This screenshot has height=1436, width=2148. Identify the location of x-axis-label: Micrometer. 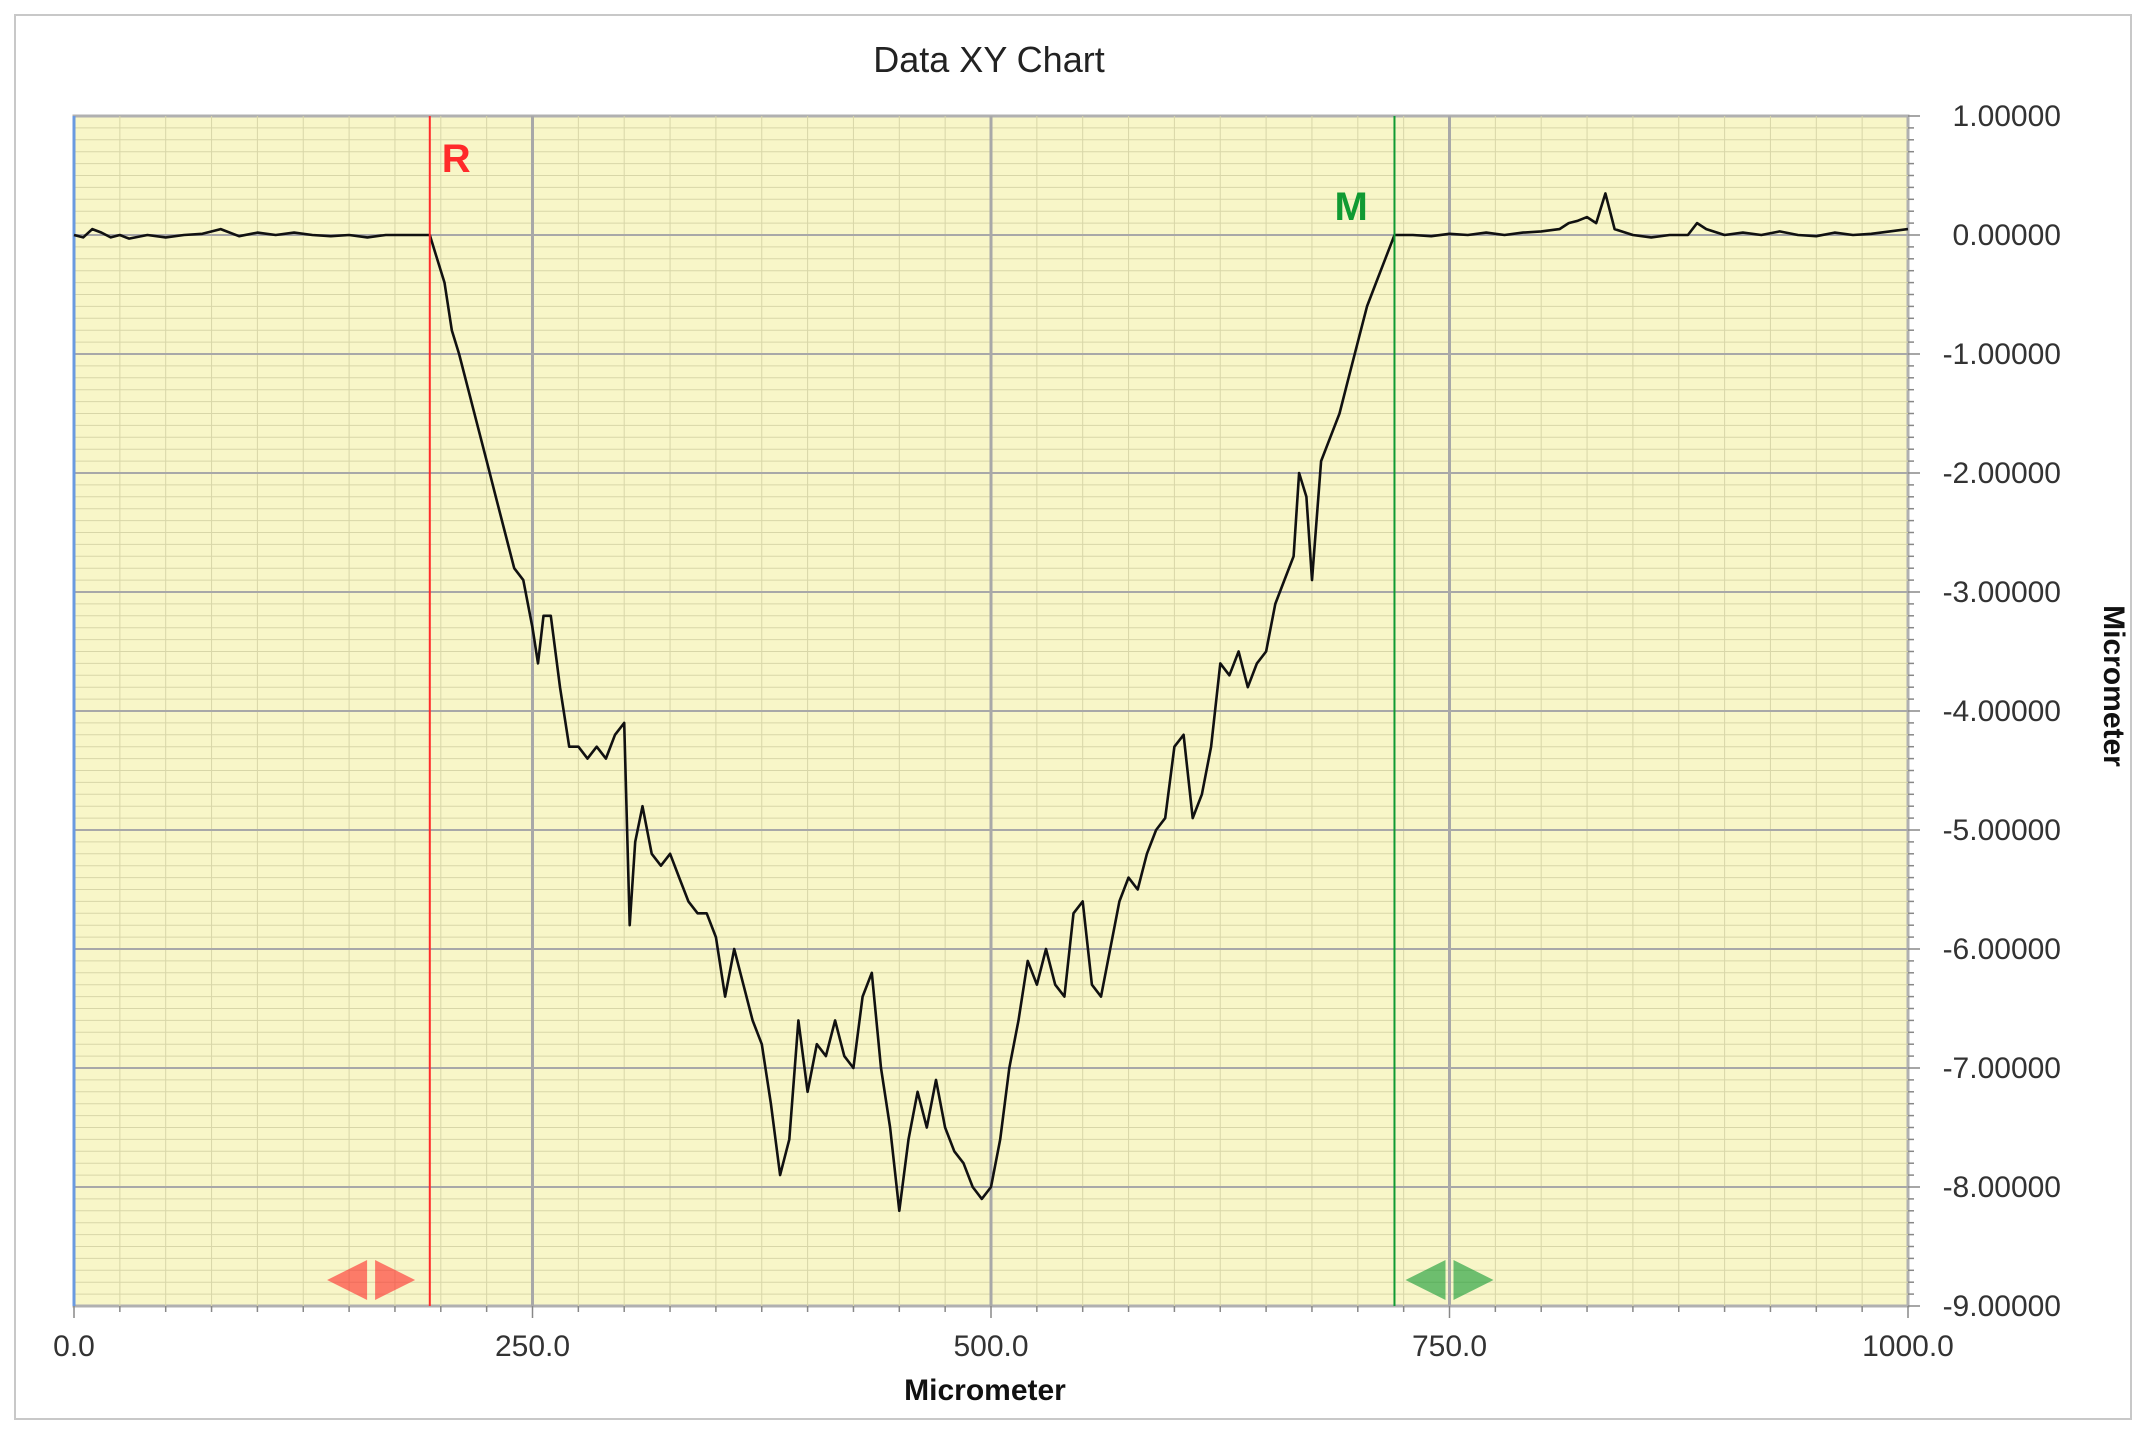
(985, 1390).